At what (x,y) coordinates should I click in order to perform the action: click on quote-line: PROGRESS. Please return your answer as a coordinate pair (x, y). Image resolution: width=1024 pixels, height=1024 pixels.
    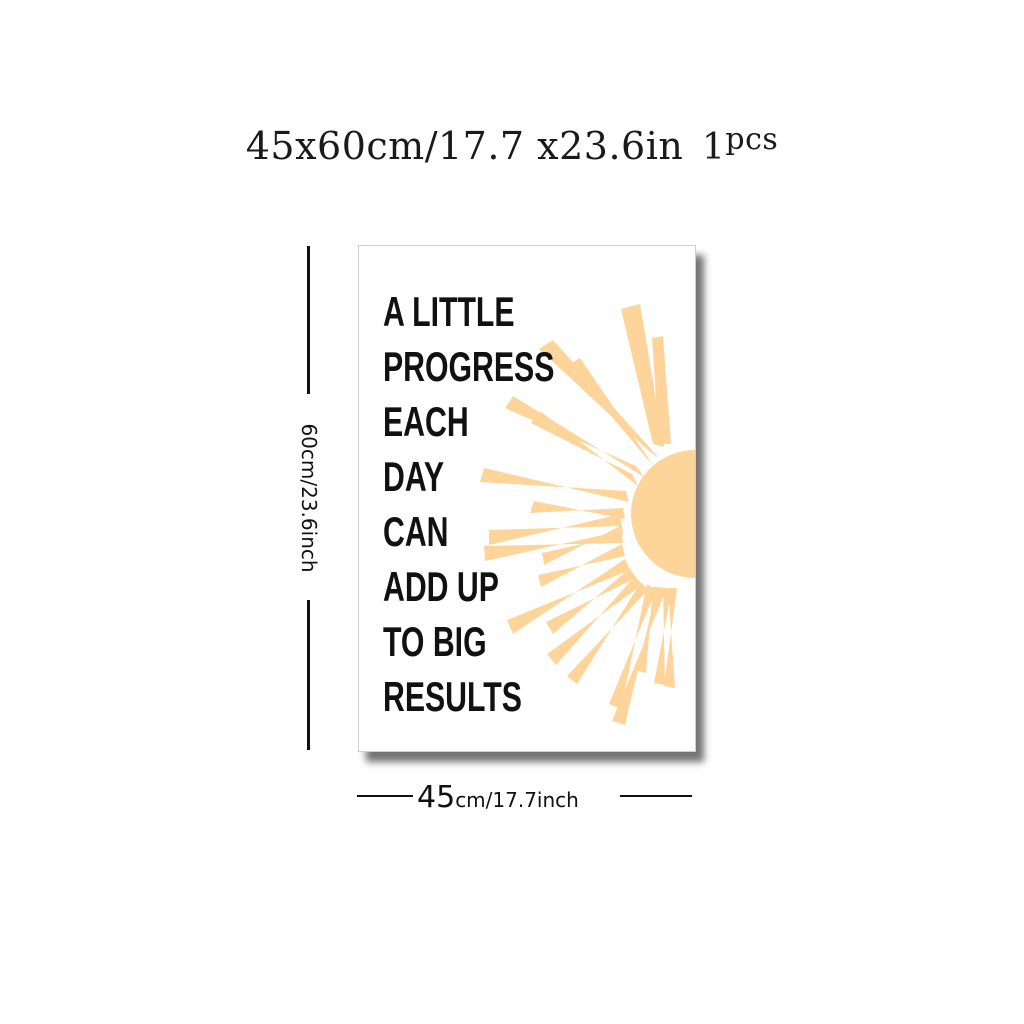
    Looking at the image, I should click on (469, 366).